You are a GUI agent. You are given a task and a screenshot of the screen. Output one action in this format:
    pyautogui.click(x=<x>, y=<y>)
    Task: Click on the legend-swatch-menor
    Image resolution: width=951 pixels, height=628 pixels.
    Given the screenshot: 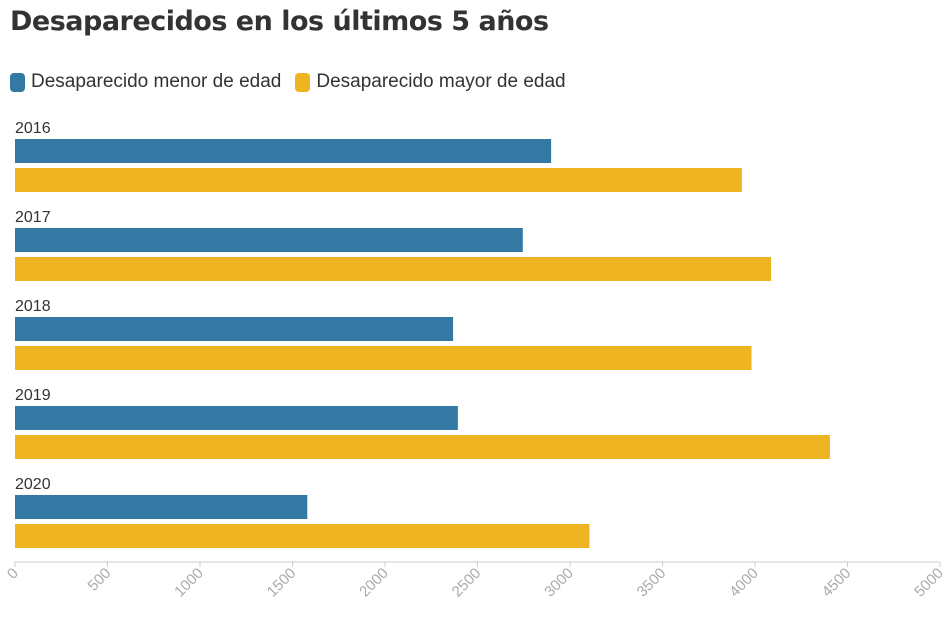 What is the action you would take?
    pyautogui.click(x=17, y=82)
    